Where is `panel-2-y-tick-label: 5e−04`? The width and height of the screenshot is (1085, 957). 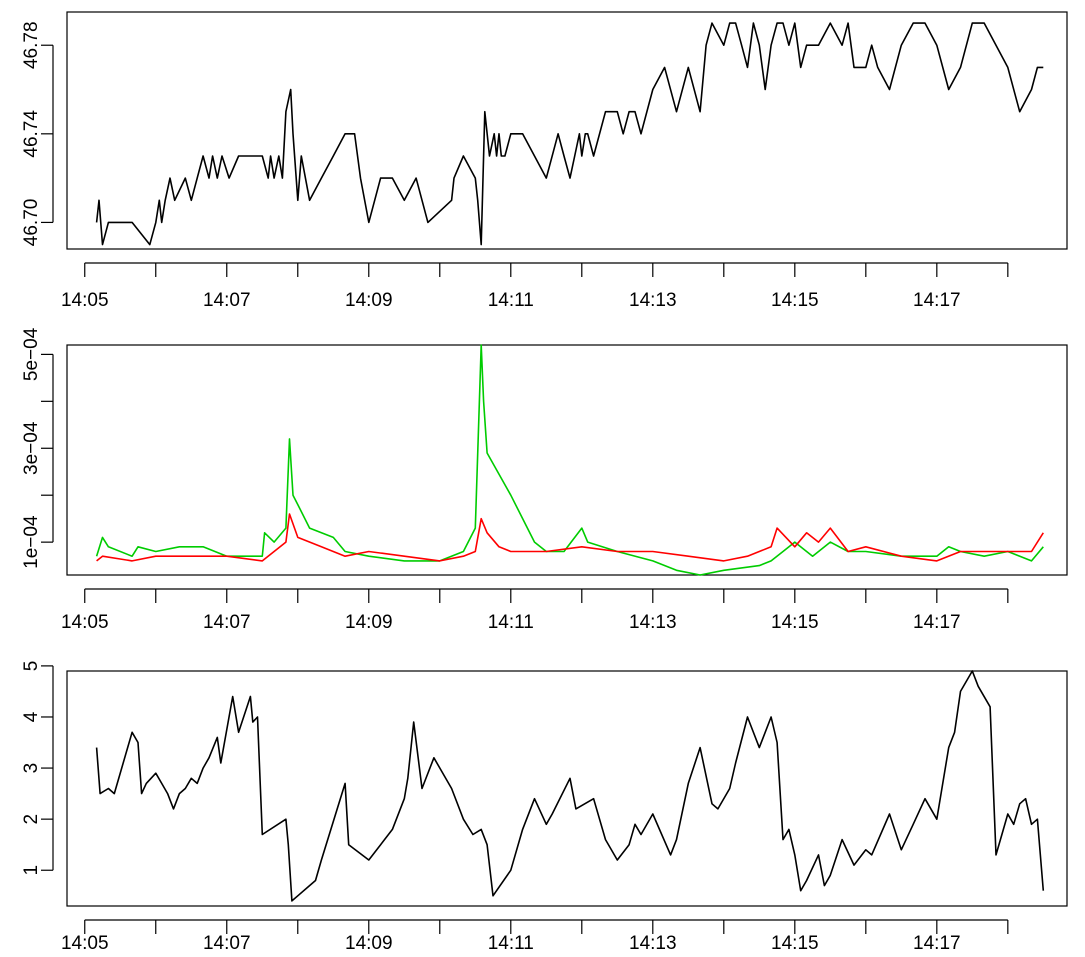 panel-2-y-tick-label: 5e−04 is located at coordinates (31, 354).